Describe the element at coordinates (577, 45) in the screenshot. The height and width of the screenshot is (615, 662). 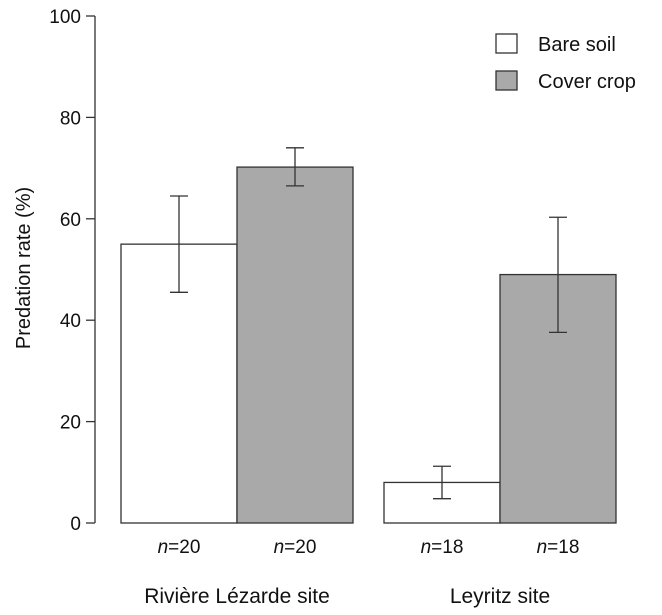
I see `legend-label: Bare soil` at that location.